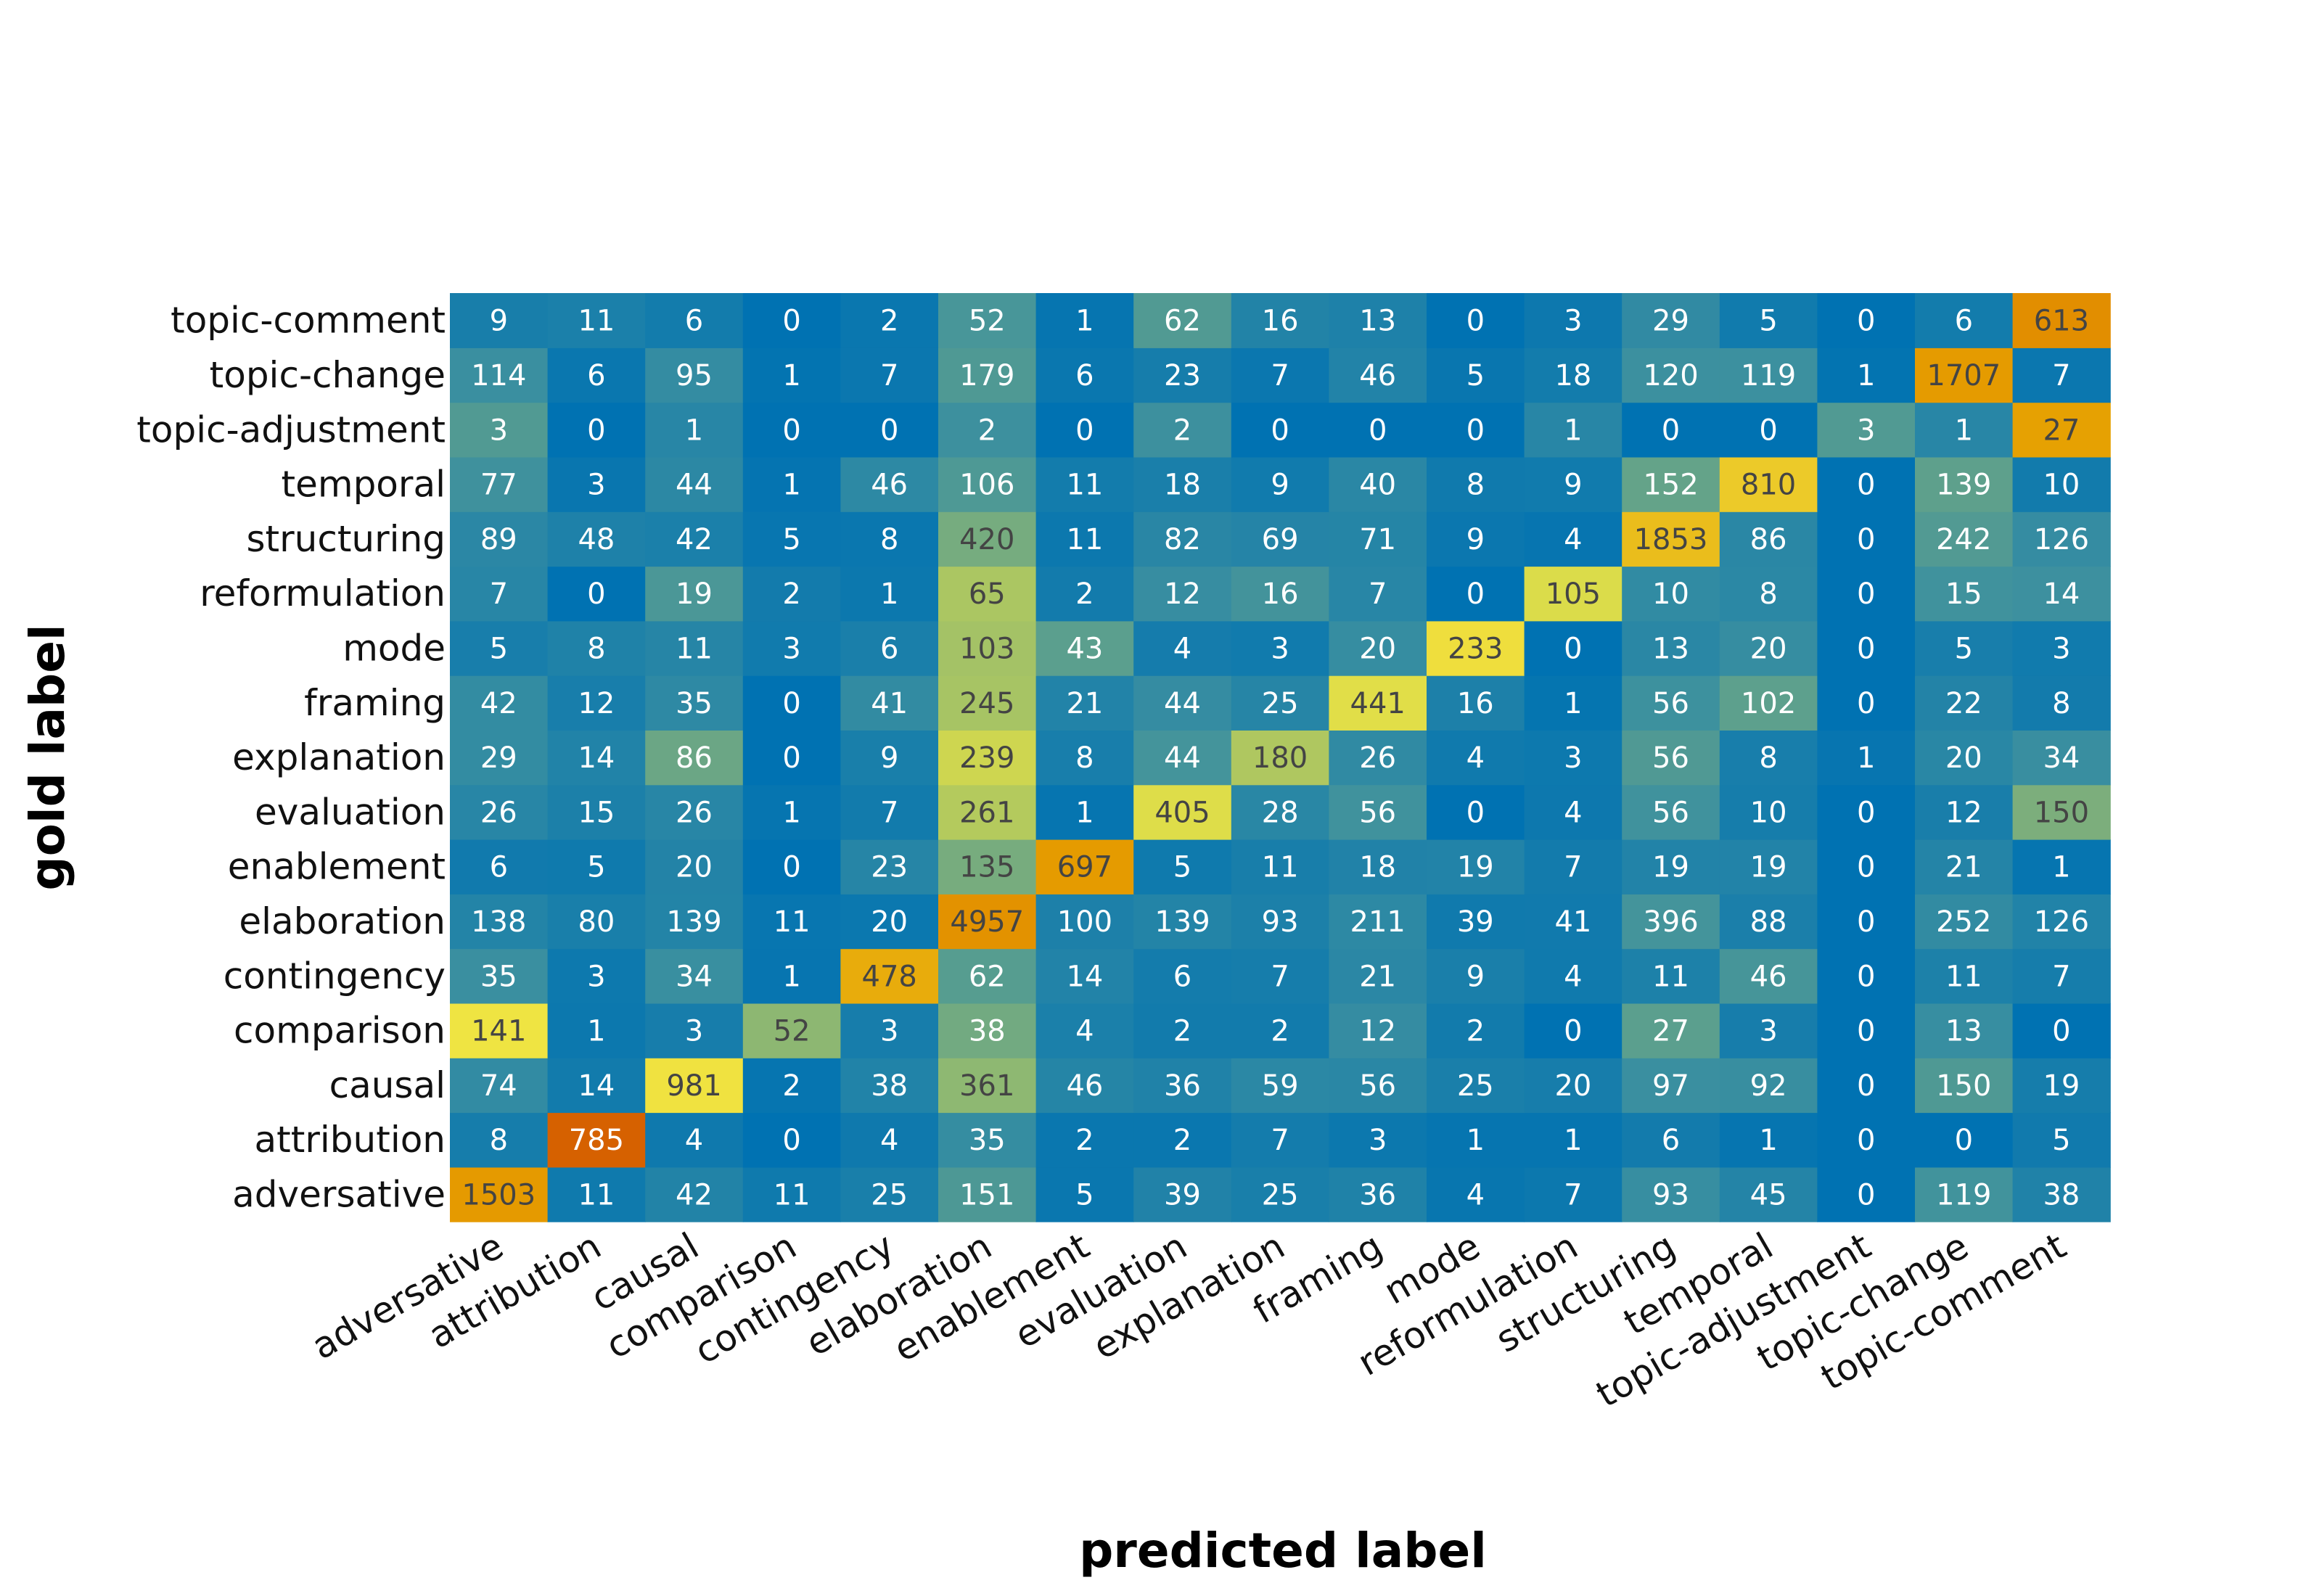 The image size is (2322, 1596). What do you see at coordinates (1475, 1086) in the screenshot?
I see `cell-value-causal-mode: 25` at bounding box center [1475, 1086].